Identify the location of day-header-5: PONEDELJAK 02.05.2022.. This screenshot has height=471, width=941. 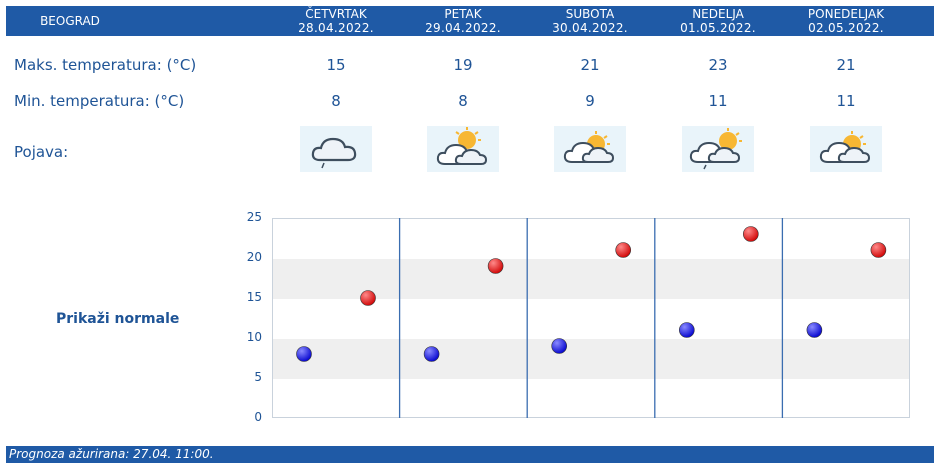
(846, 21).